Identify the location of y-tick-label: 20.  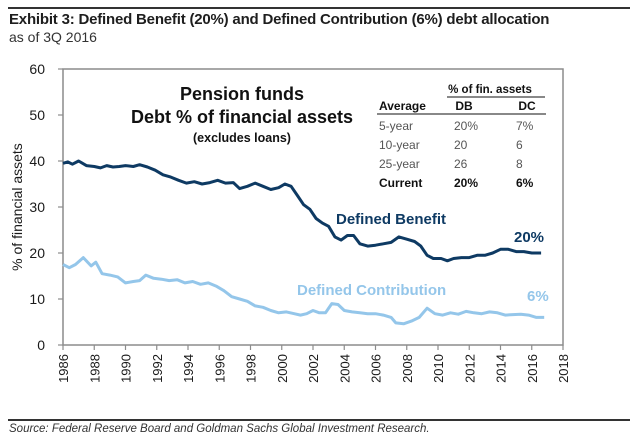
(37, 253).